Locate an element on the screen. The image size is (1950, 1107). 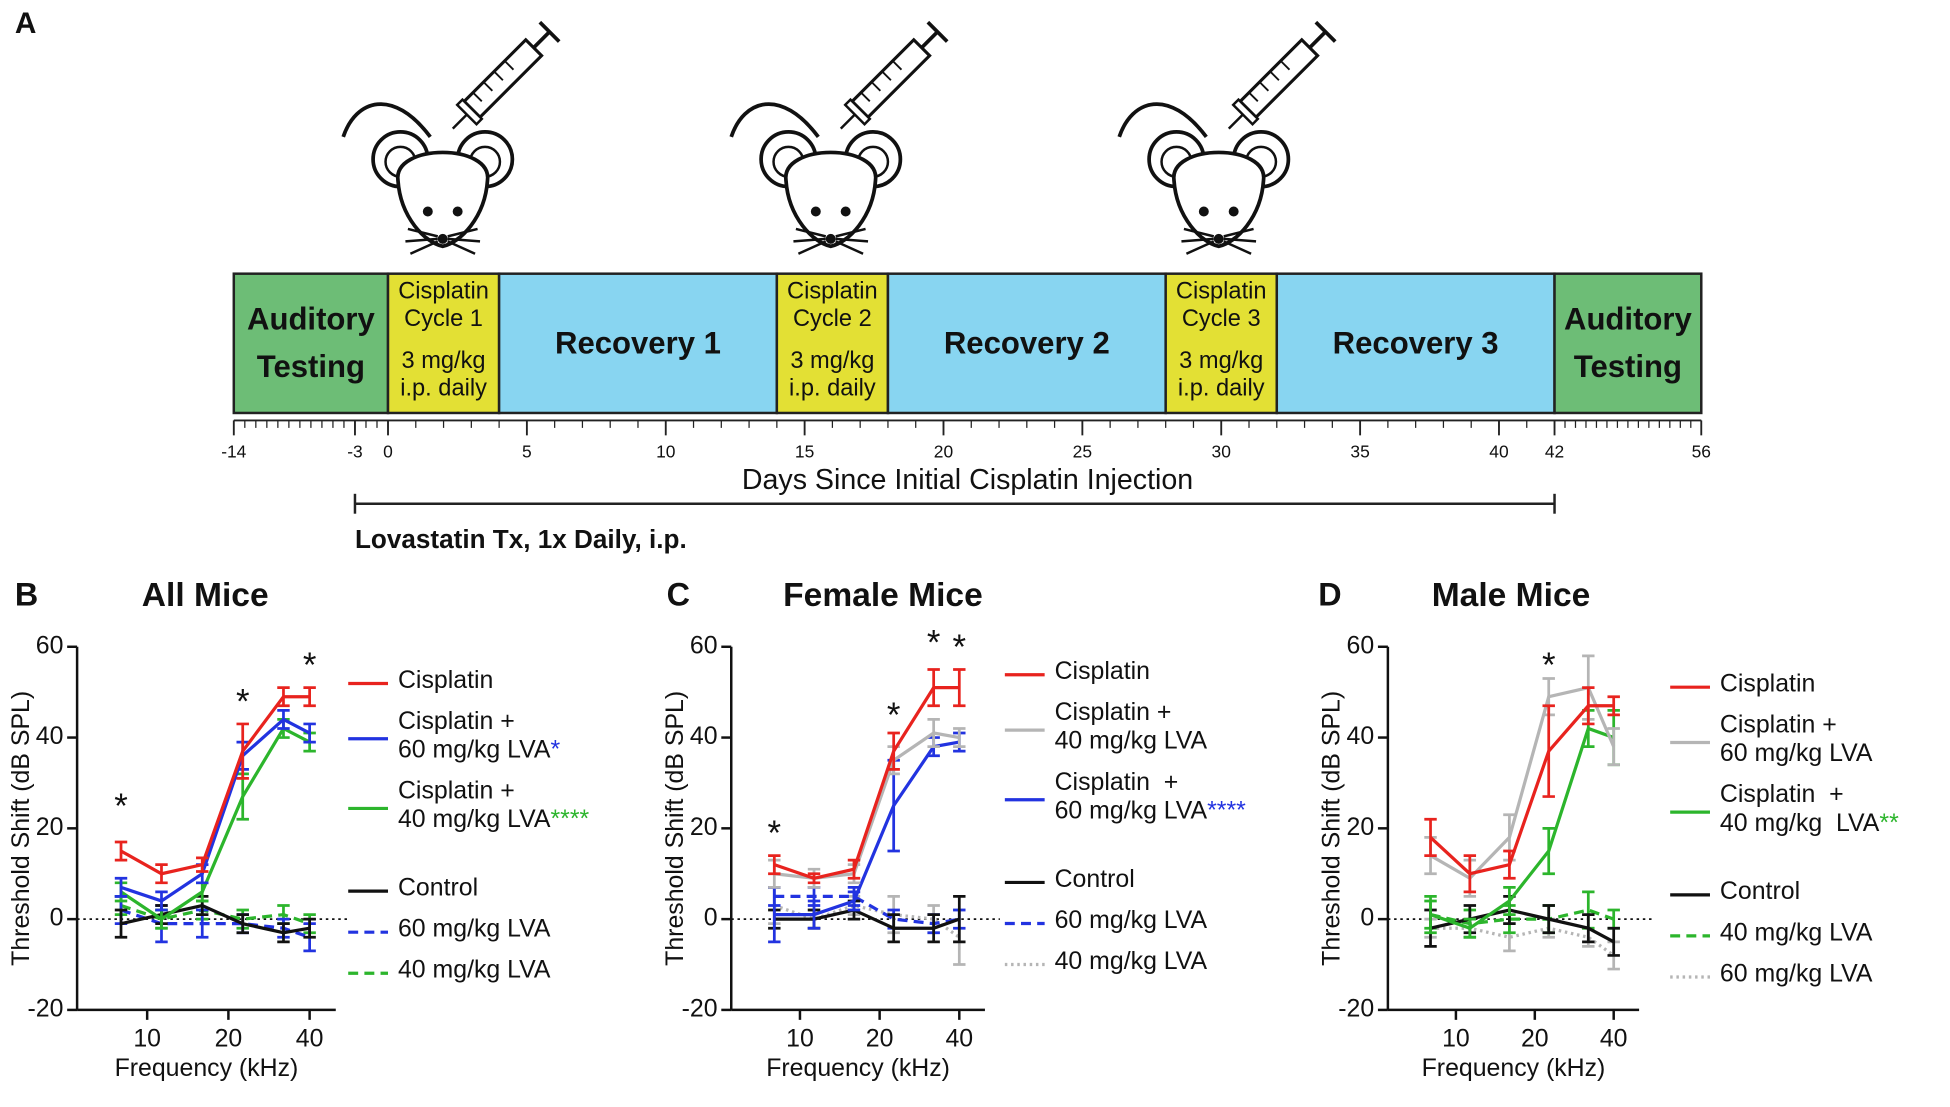
label-box: Cisplatin + 40 mg/kg LVA** is located at coordinates (1834, 809).